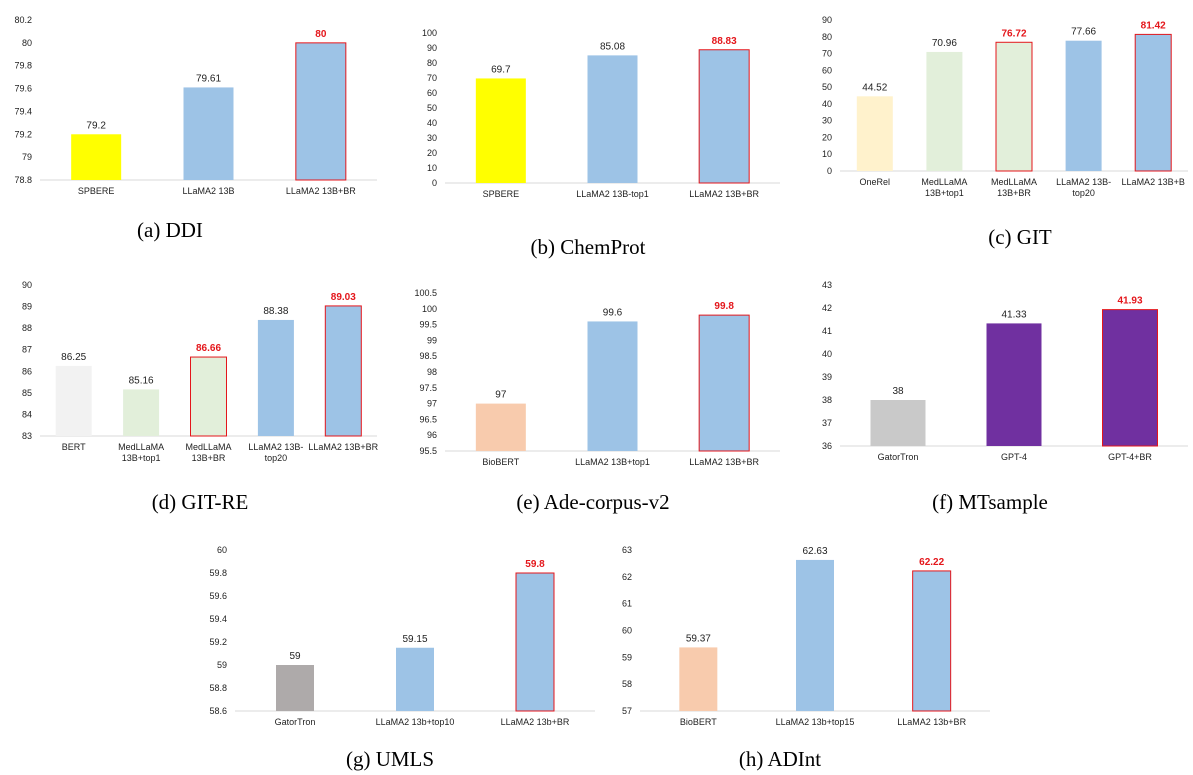 This screenshot has width=1193, height=775. What do you see at coordinates (1129, 301) in the screenshot?
I see `data-label: 41.93` at bounding box center [1129, 301].